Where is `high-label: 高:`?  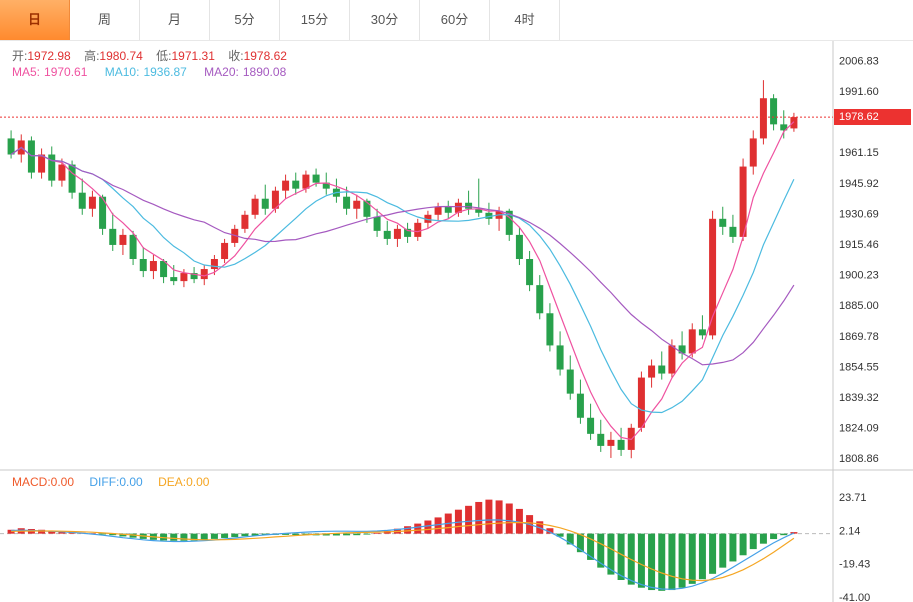 high-label: 高: is located at coordinates (92, 56).